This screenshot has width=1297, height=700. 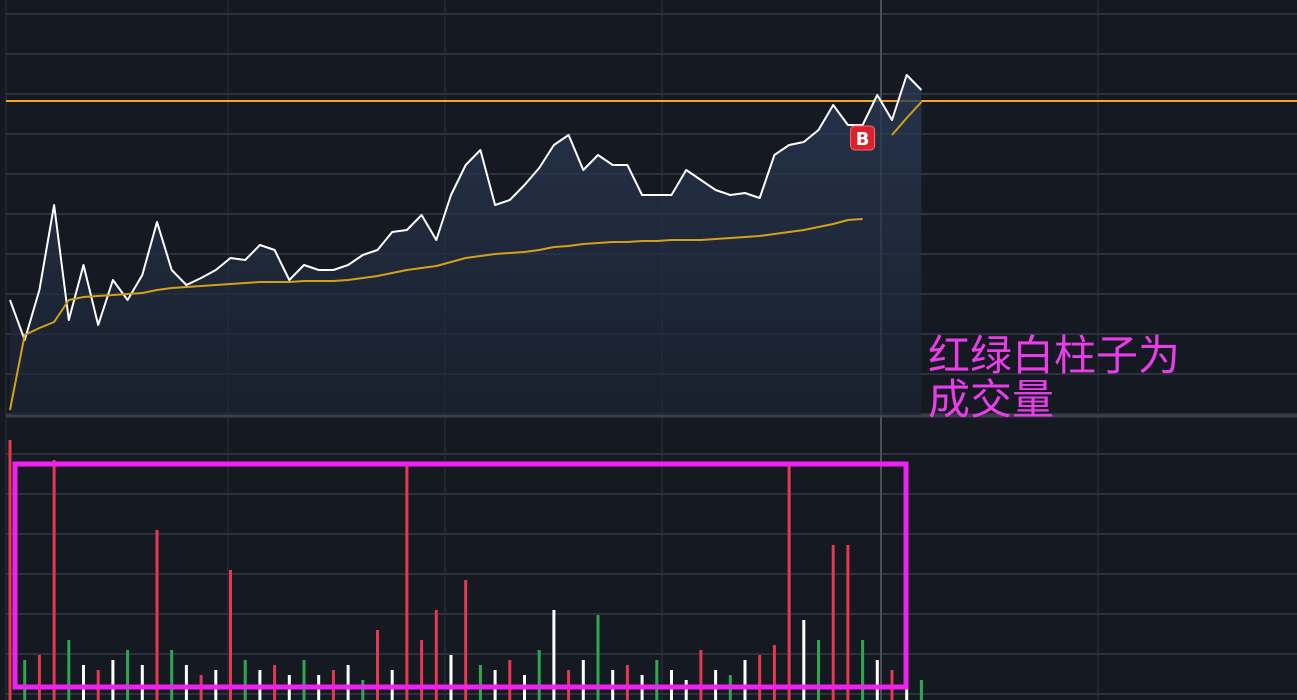 What do you see at coordinates (1054, 355) in the screenshot?
I see `annotation: 红绿白柱子为` at bounding box center [1054, 355].